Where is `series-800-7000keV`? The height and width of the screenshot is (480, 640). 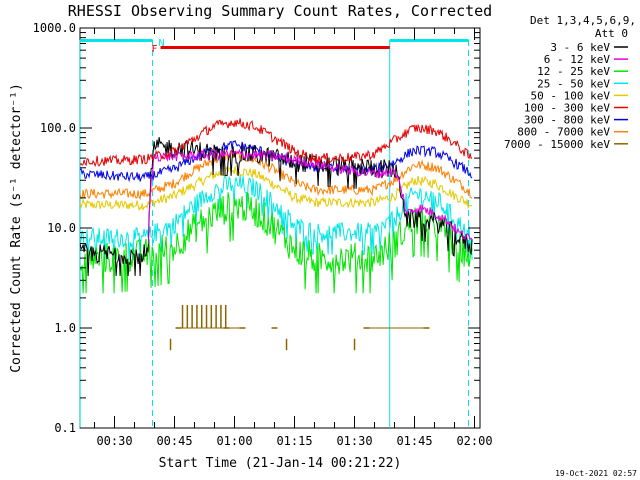
series-800-7000keV is located at coordinates (276, 175).